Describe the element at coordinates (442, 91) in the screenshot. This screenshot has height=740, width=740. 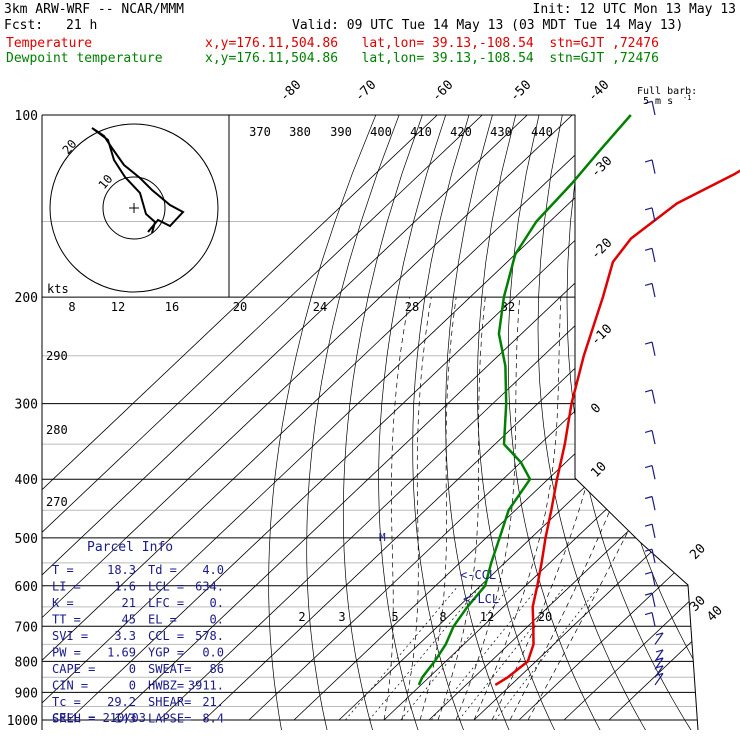
I see `isotherm-tick-label: -60` at that location.